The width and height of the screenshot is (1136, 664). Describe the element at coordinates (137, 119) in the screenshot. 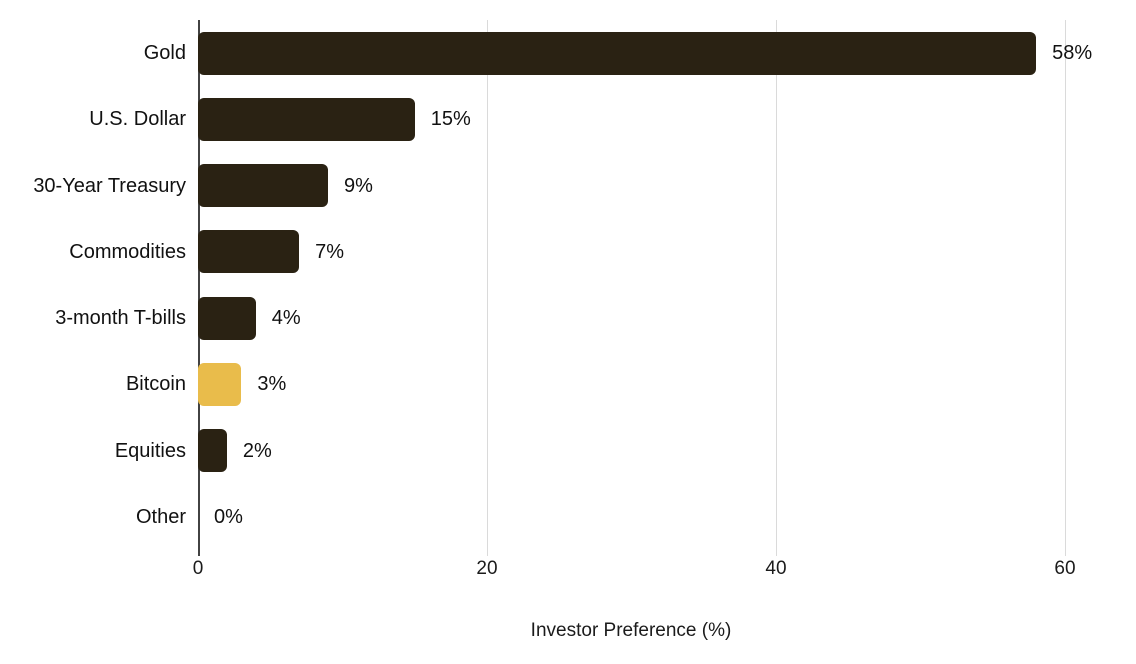

I see `category-label-u-s-dollar: U.S. Dollar` at that location.